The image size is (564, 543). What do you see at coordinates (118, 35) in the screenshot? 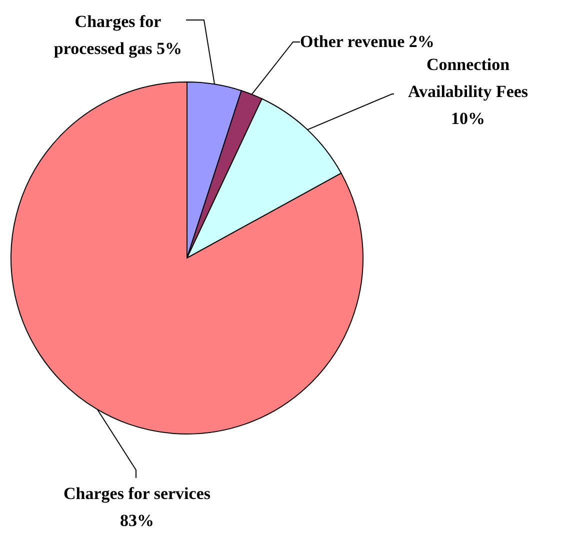
I see `slice-label: Charges for processed gas 5%` at bounding box center [118, 35].